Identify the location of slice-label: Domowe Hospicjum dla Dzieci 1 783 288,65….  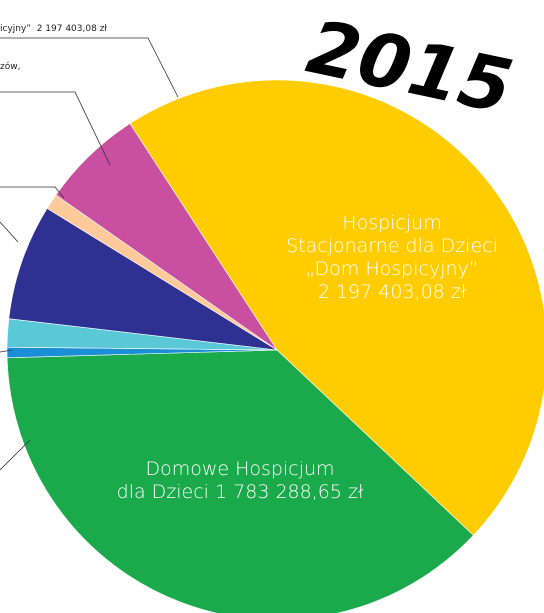
(240, 481).